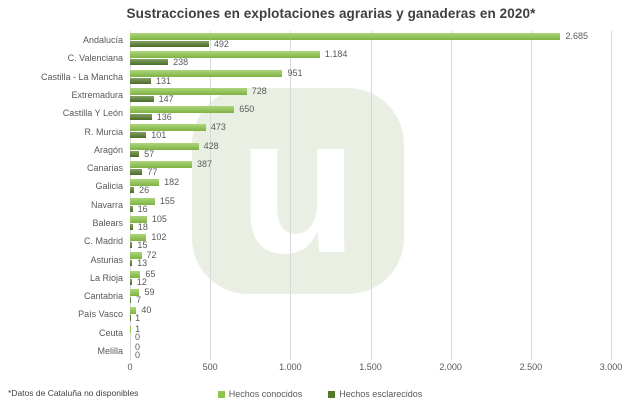 This screenshot has height=404, width=640. What do you see at coordinates (144, 190) in the screenshot?
I see `value-label: 26` at bounding box center [144, 190].